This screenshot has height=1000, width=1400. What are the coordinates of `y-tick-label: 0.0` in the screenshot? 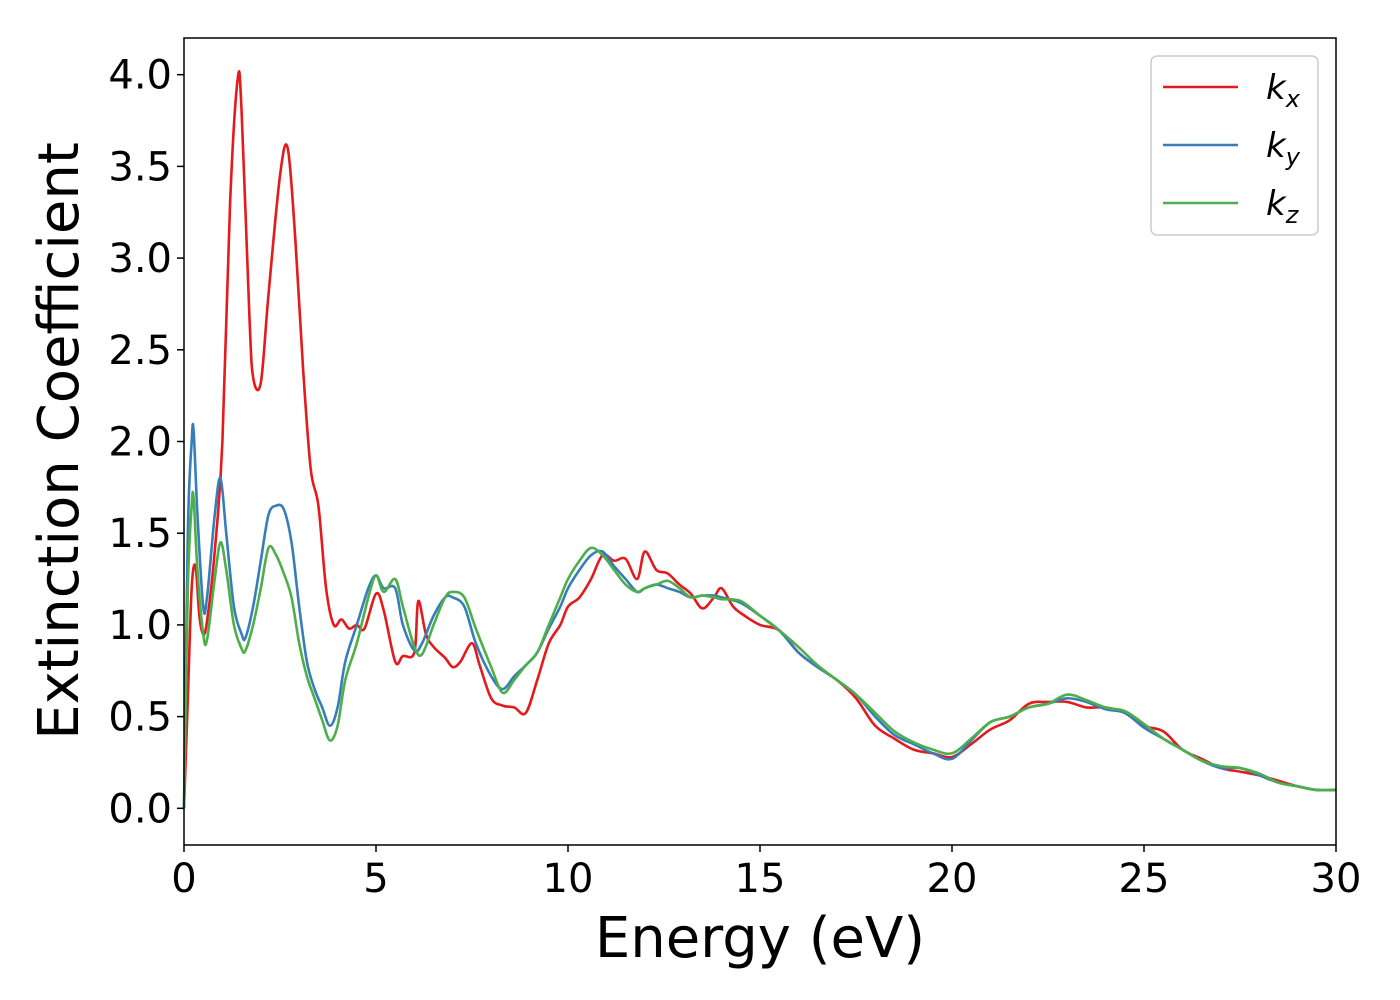 It's located at (140, 809).